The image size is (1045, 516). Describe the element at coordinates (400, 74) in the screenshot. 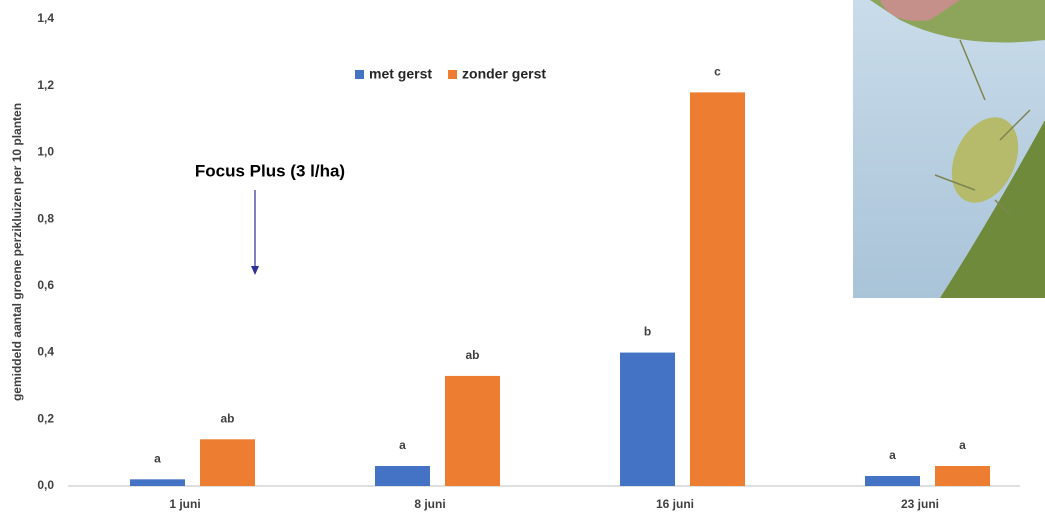

I see `legend-label: met gerst` at that location.